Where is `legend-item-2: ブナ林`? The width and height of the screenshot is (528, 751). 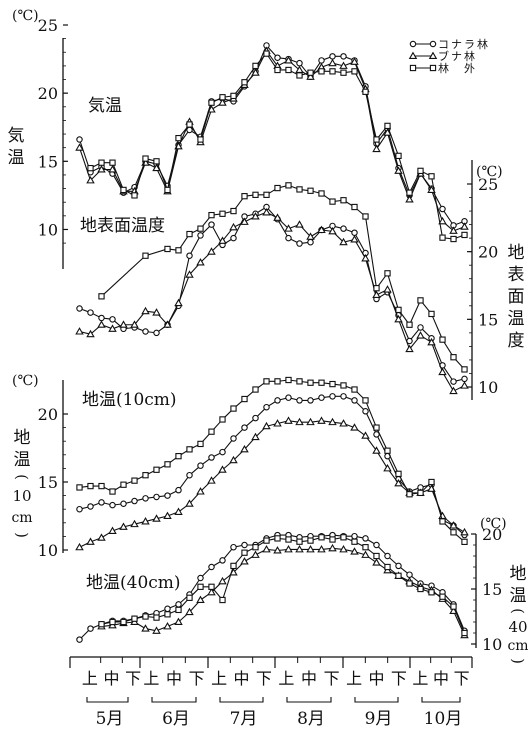
legend-item-2: ブナ林 is located at coordinates (441, 56).